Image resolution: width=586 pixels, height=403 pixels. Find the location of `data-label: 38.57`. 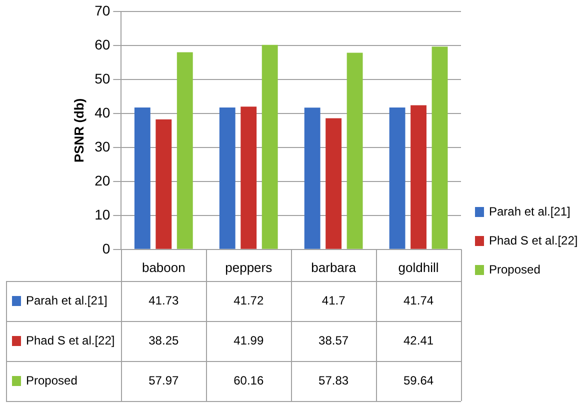

data-label: 38.57 is located at coordinates (333, 340).